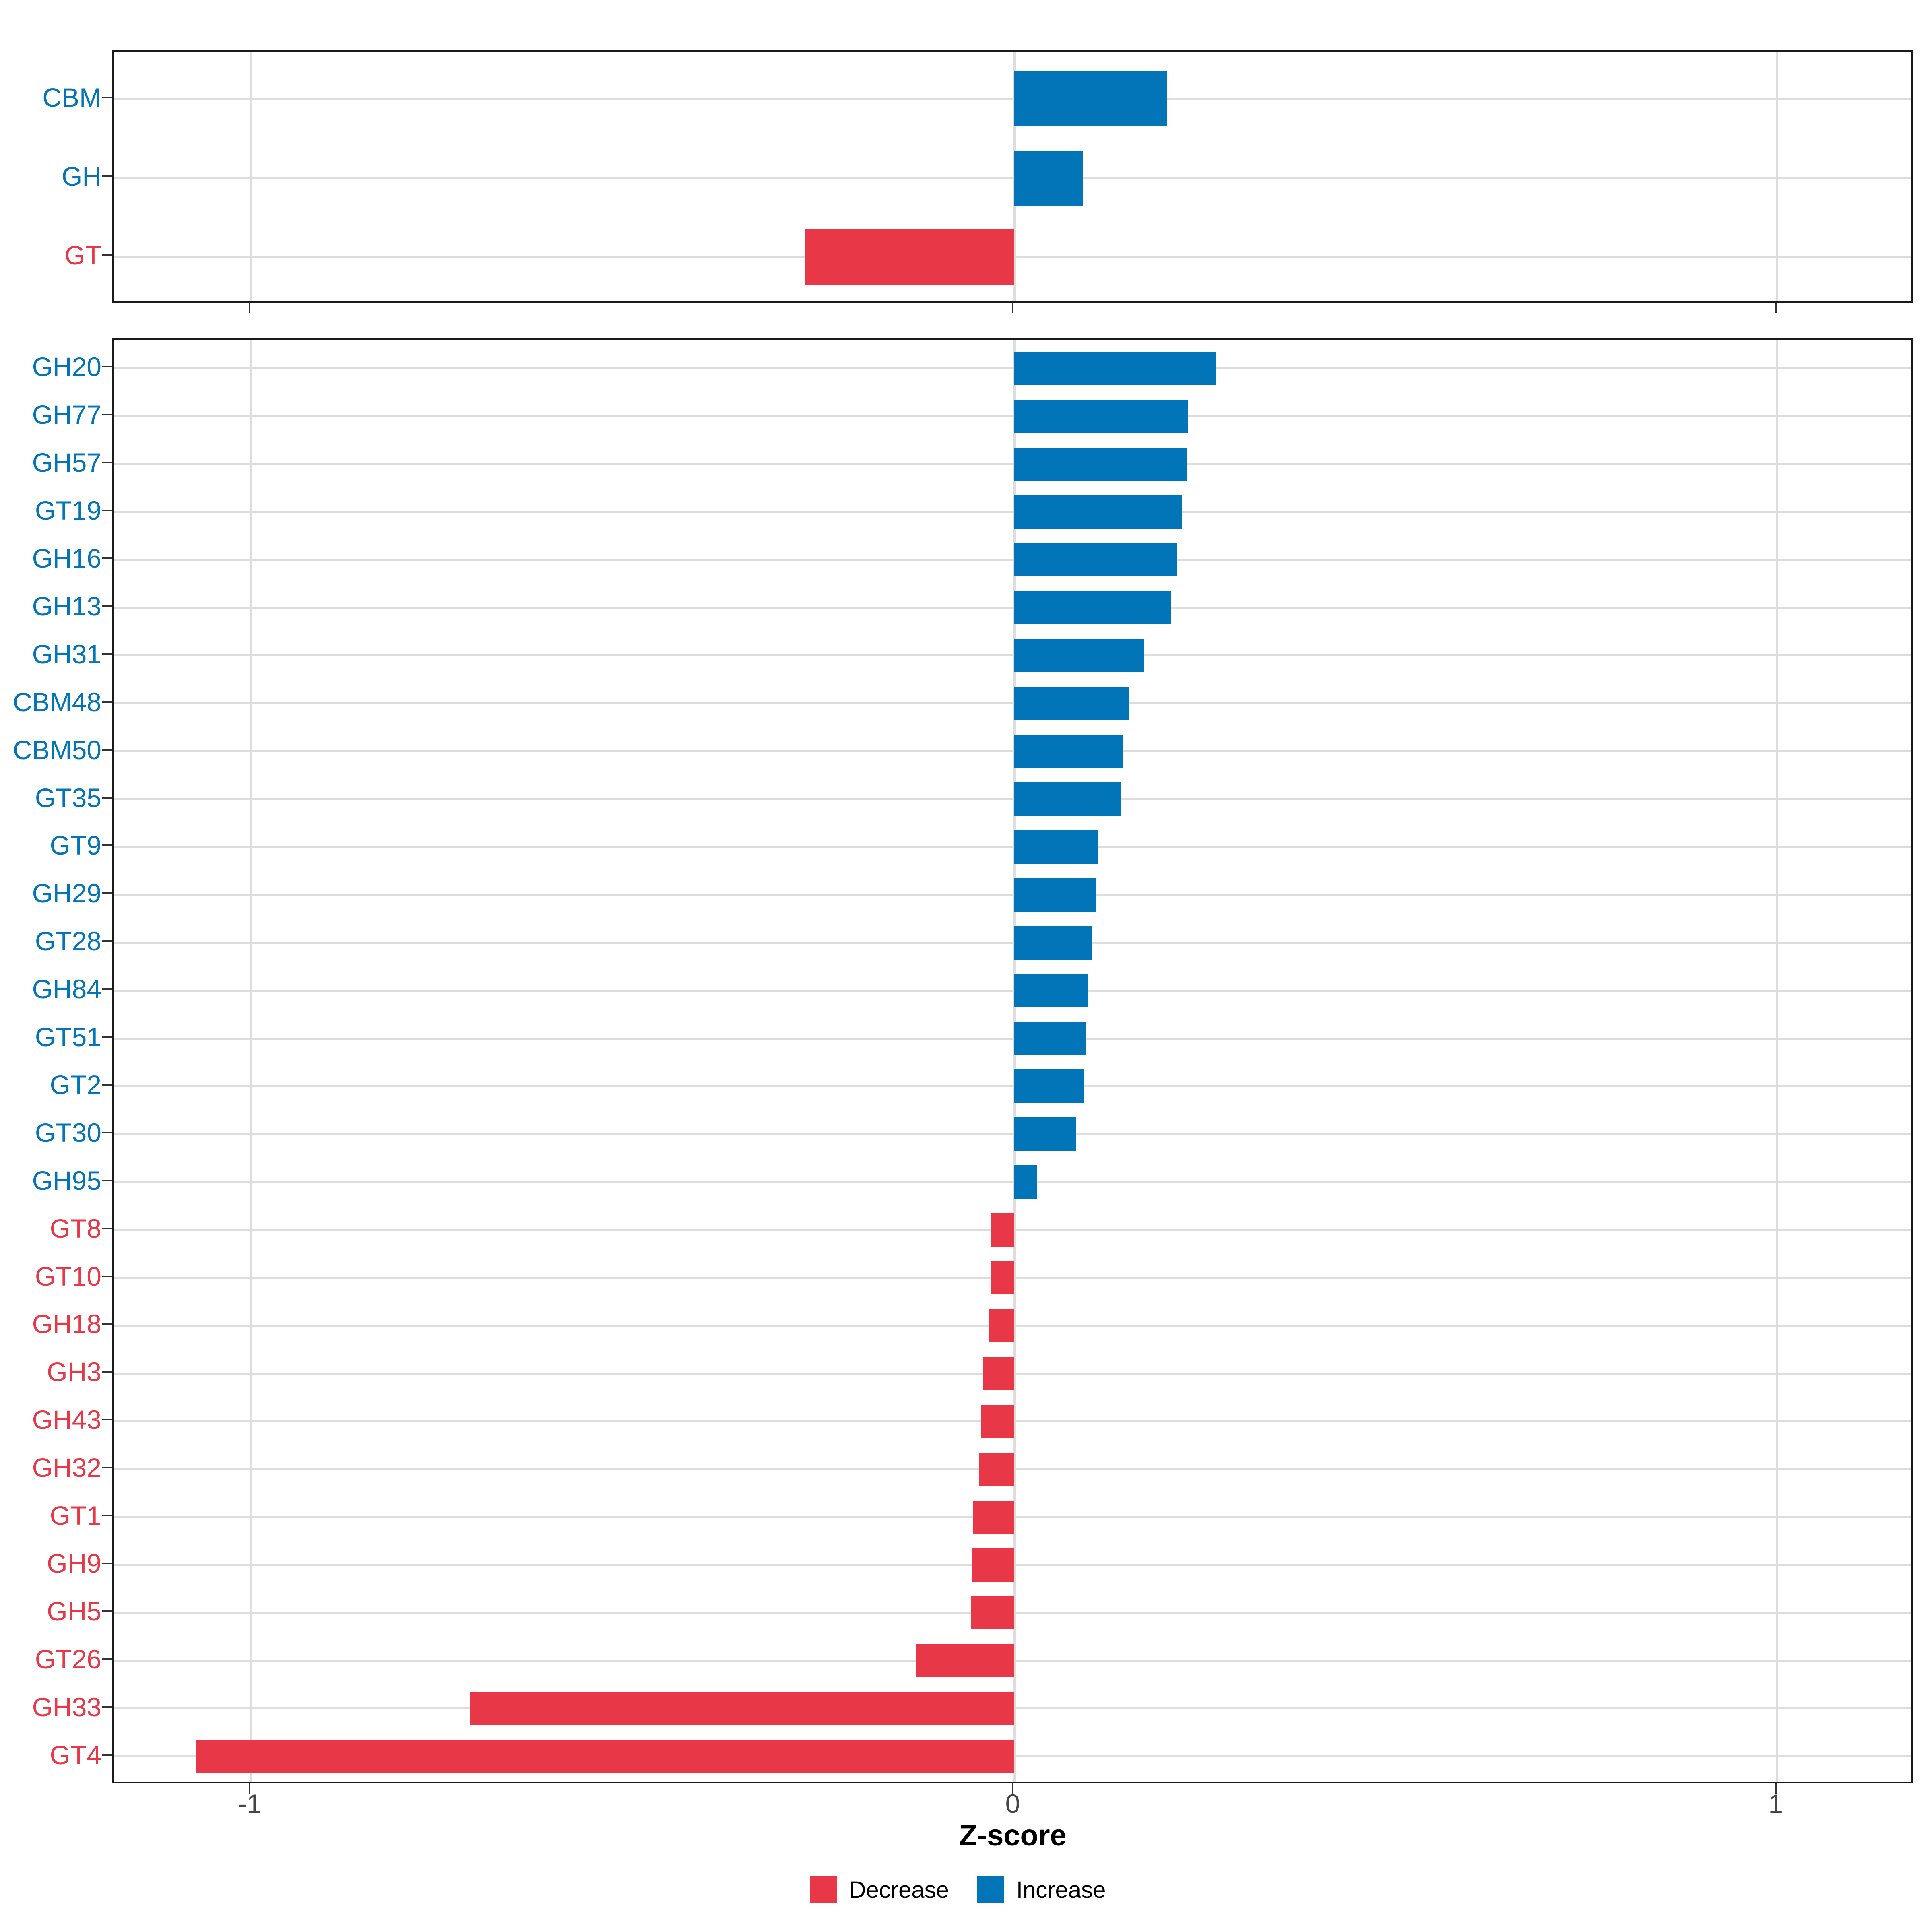 This screenshot has width=1932, height=1932. What do you see at coordinates (998, 1373) in the screenshot?
I see `bar-GH3` at bounding box center [998, 1373].